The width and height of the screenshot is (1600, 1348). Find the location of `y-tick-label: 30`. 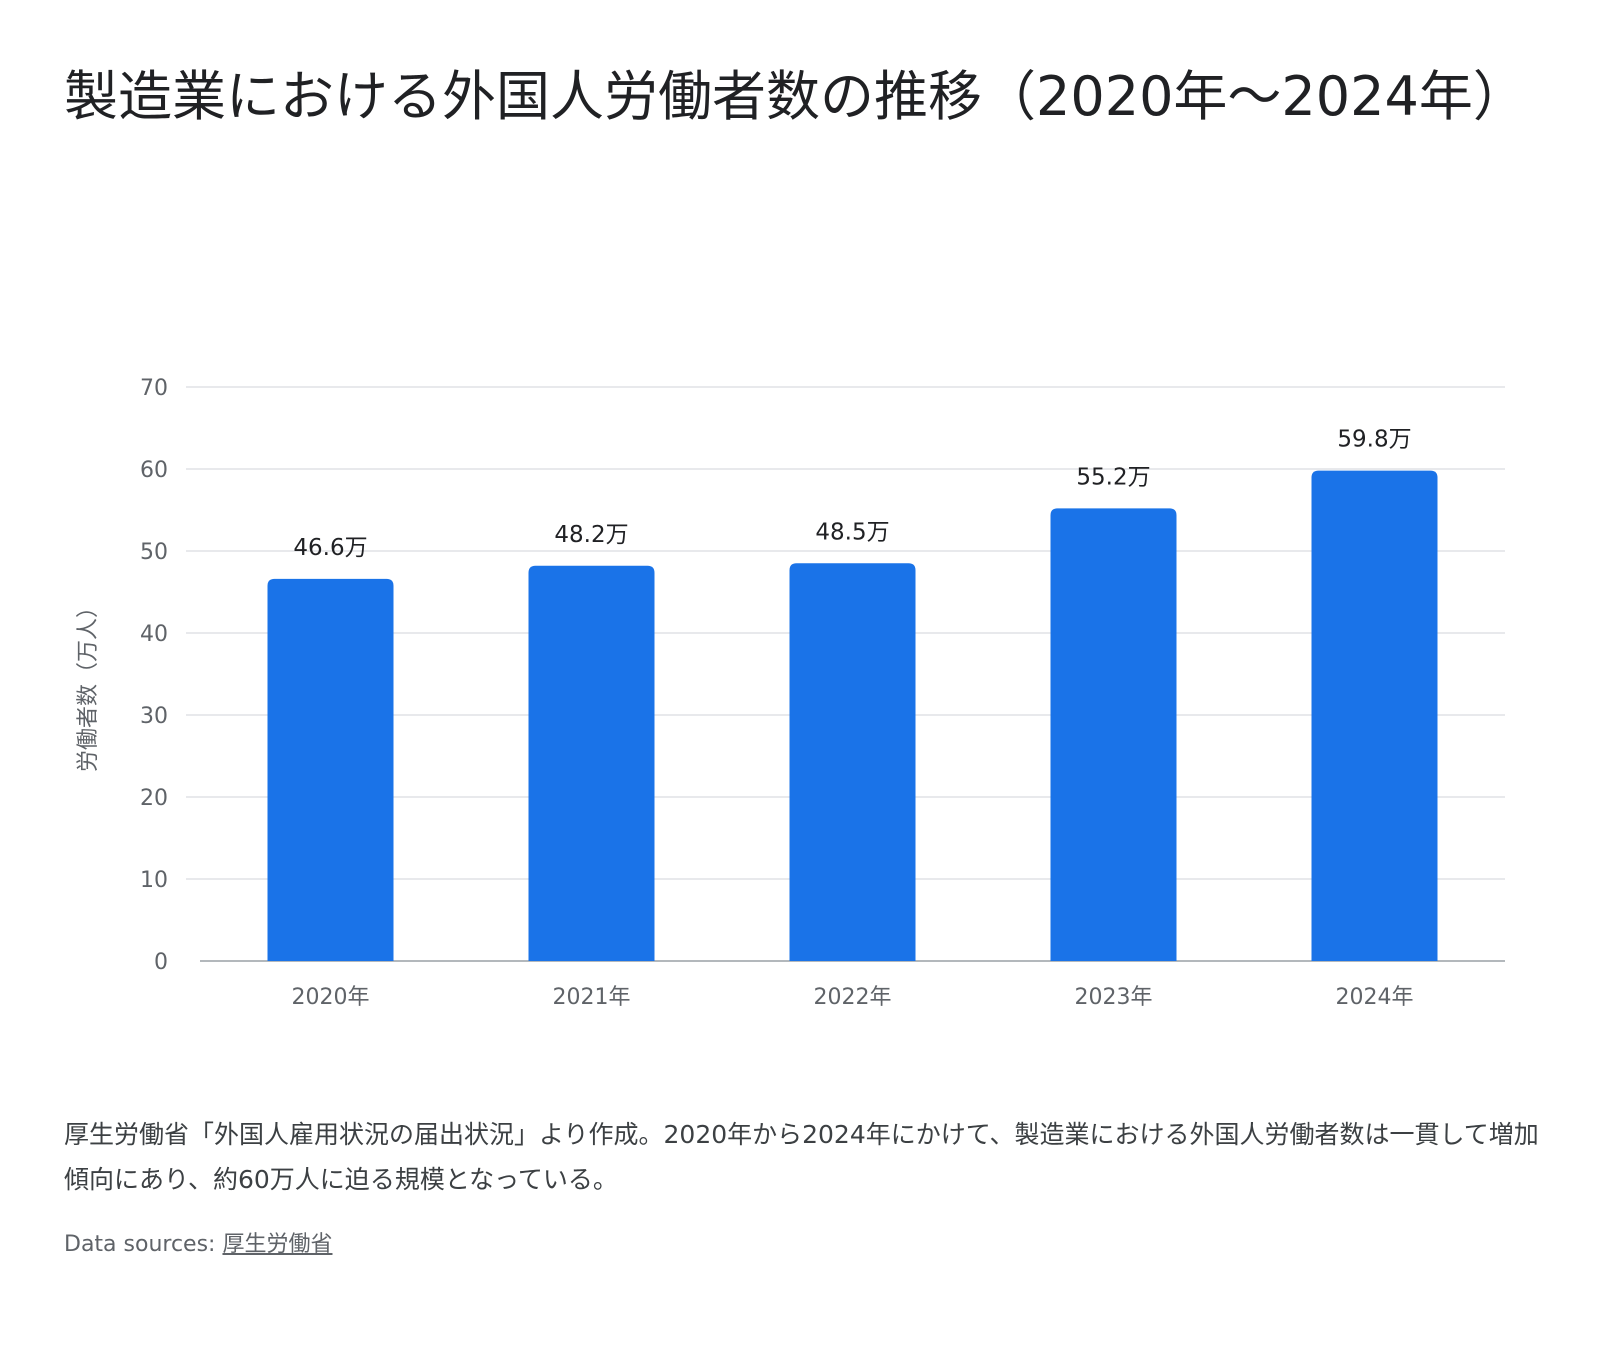

y-tick-label: 30 is located at coordinates (154, 716).